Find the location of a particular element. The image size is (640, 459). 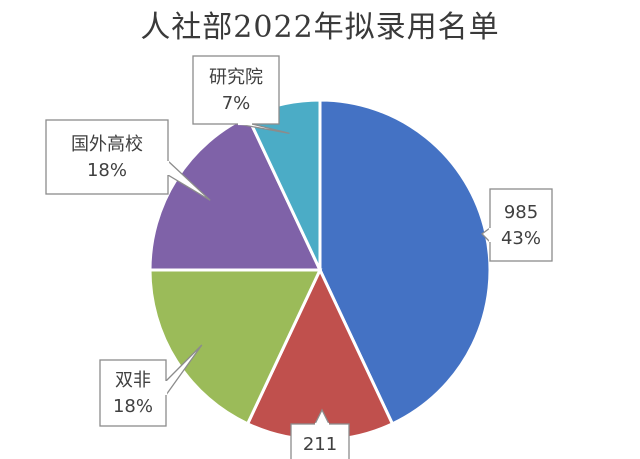

slice-name-label: 双非 is located at coordinates (133, 380).